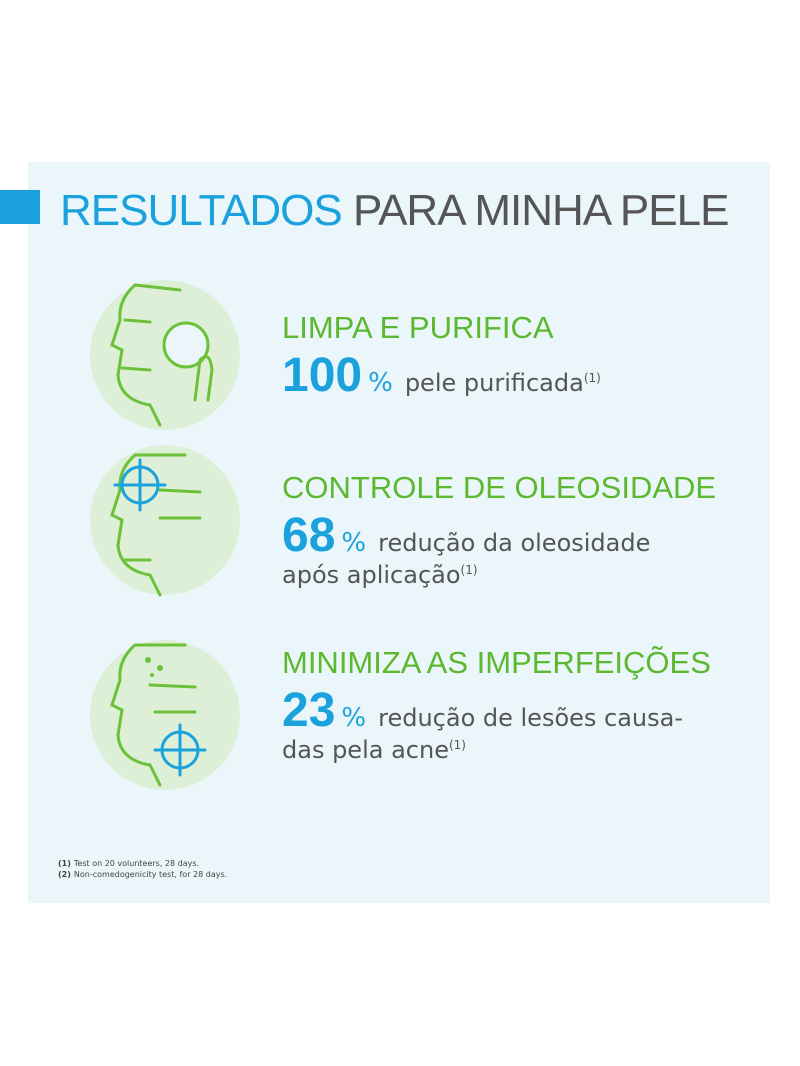 The width and height of the screenshot is (800, 1066). I want to click on result-number: 100, so click(322, 375).